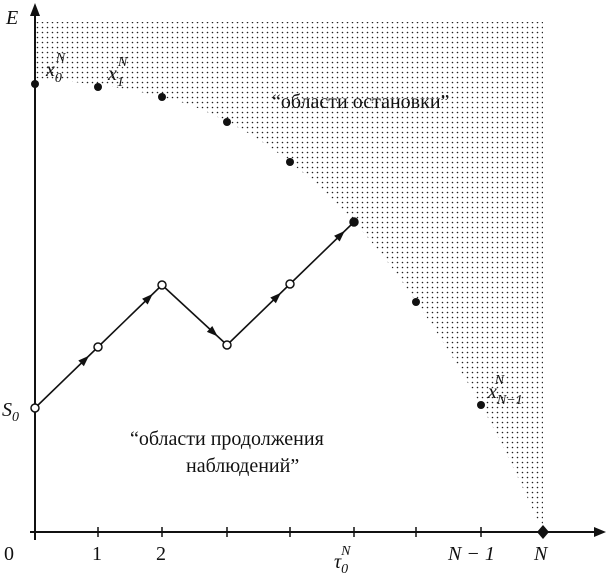 Image resolution: width=608 pixels, height=577 pixels. Describe the element at coordinates (58, 78) in the screenshot. I see `point-sub: 0` at that location.